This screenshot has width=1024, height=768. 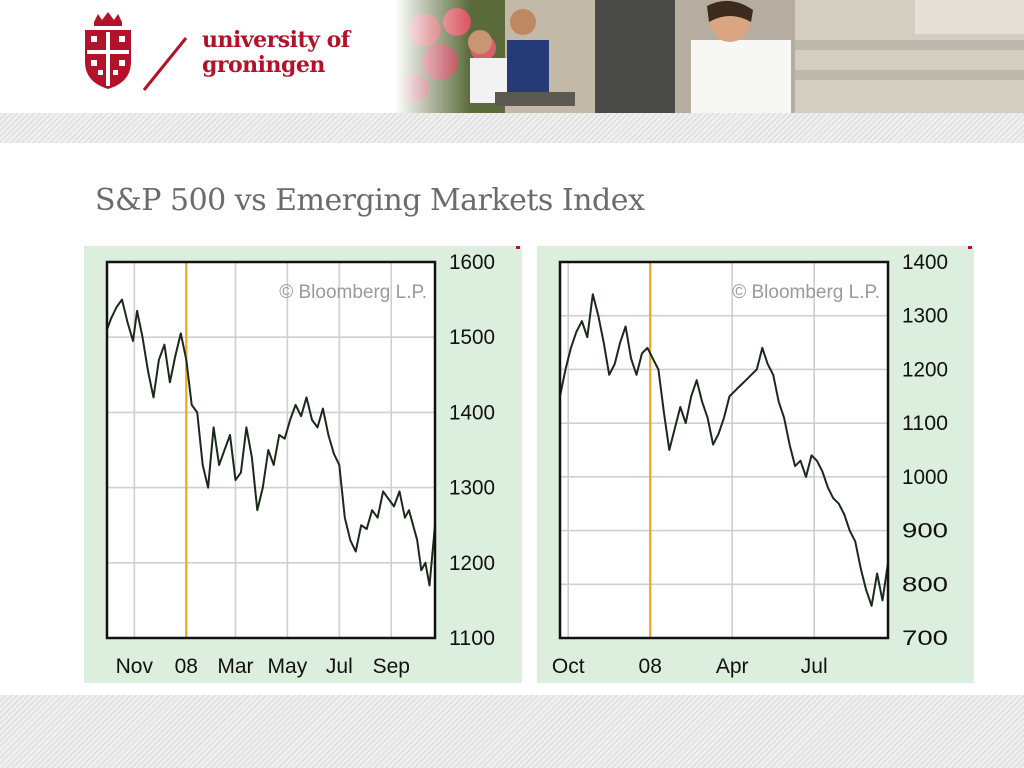 What do you see at coordinates (197, 56) in the screenshot?
I see `university-logo: university of groningen` at bounding box center [197, 56].